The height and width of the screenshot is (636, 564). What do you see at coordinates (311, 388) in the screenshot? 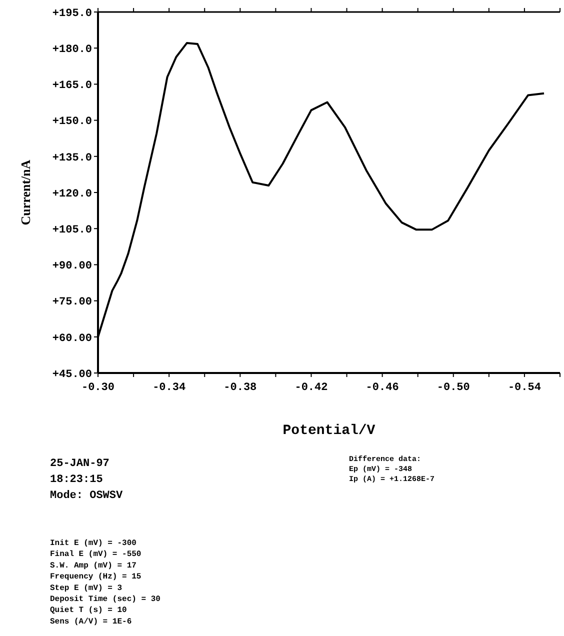
I see `x-tick-label: -0.42` at bounding box center [311, 388].